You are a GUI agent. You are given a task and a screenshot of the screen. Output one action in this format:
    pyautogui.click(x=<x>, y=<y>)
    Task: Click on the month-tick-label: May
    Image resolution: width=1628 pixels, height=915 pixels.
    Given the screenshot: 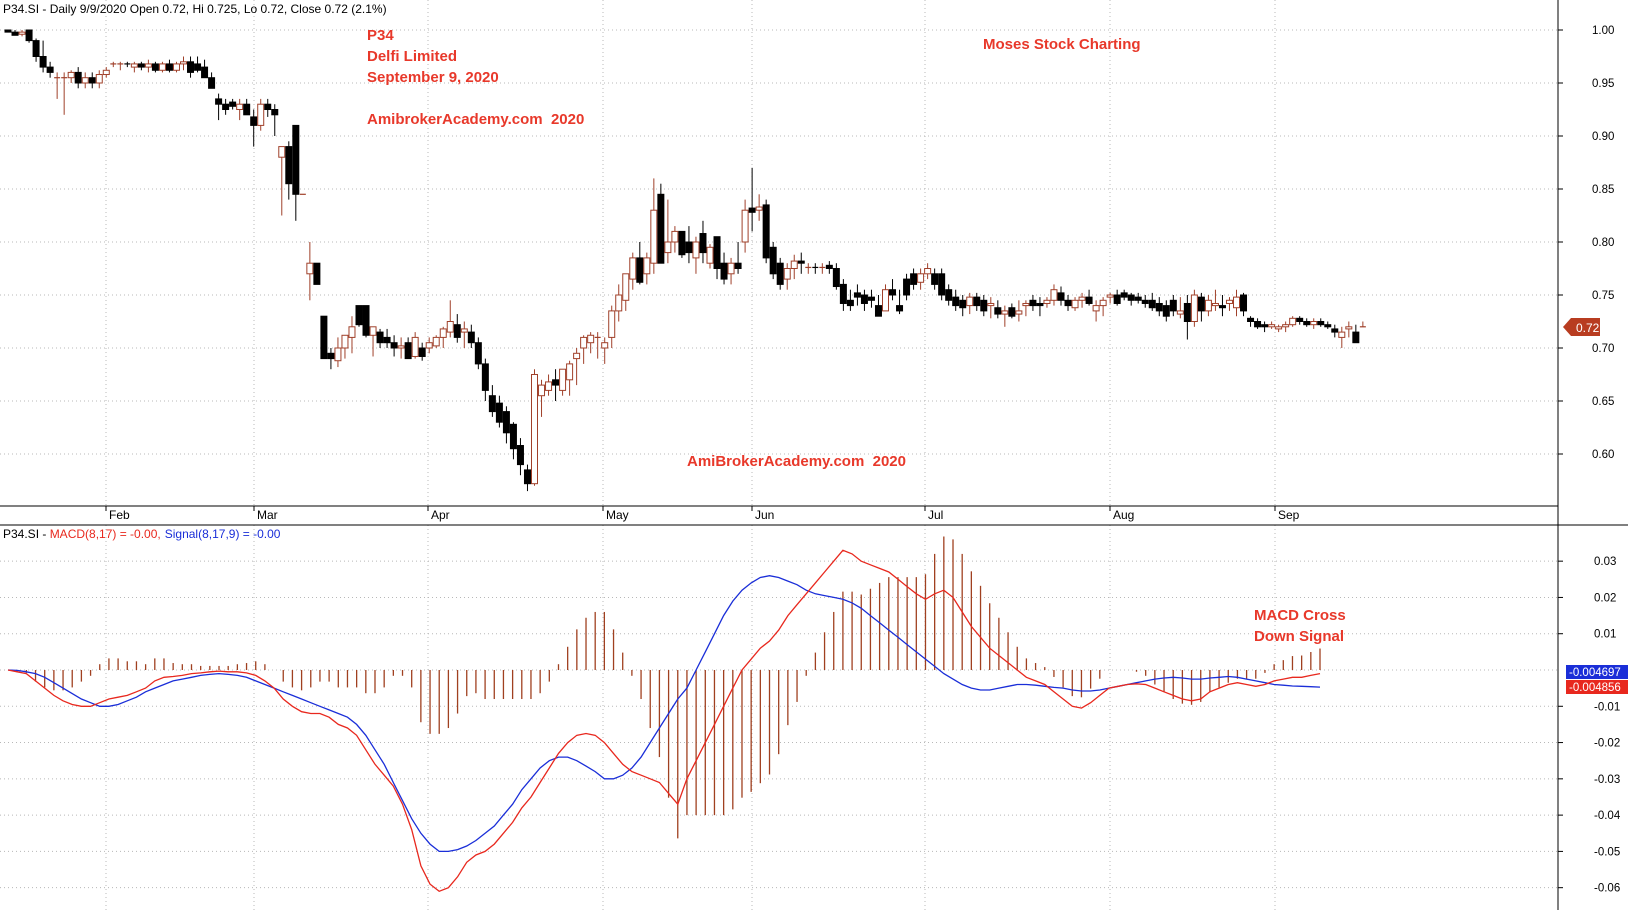 What is the action you would take?
    pyautogui.click(x=617, y=515)
    